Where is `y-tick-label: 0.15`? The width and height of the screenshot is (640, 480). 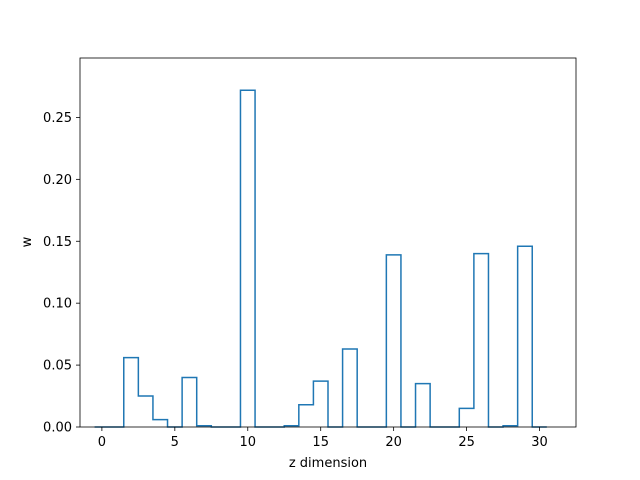
y-tick-label: 0.15 is located at coordinates (57, 242).